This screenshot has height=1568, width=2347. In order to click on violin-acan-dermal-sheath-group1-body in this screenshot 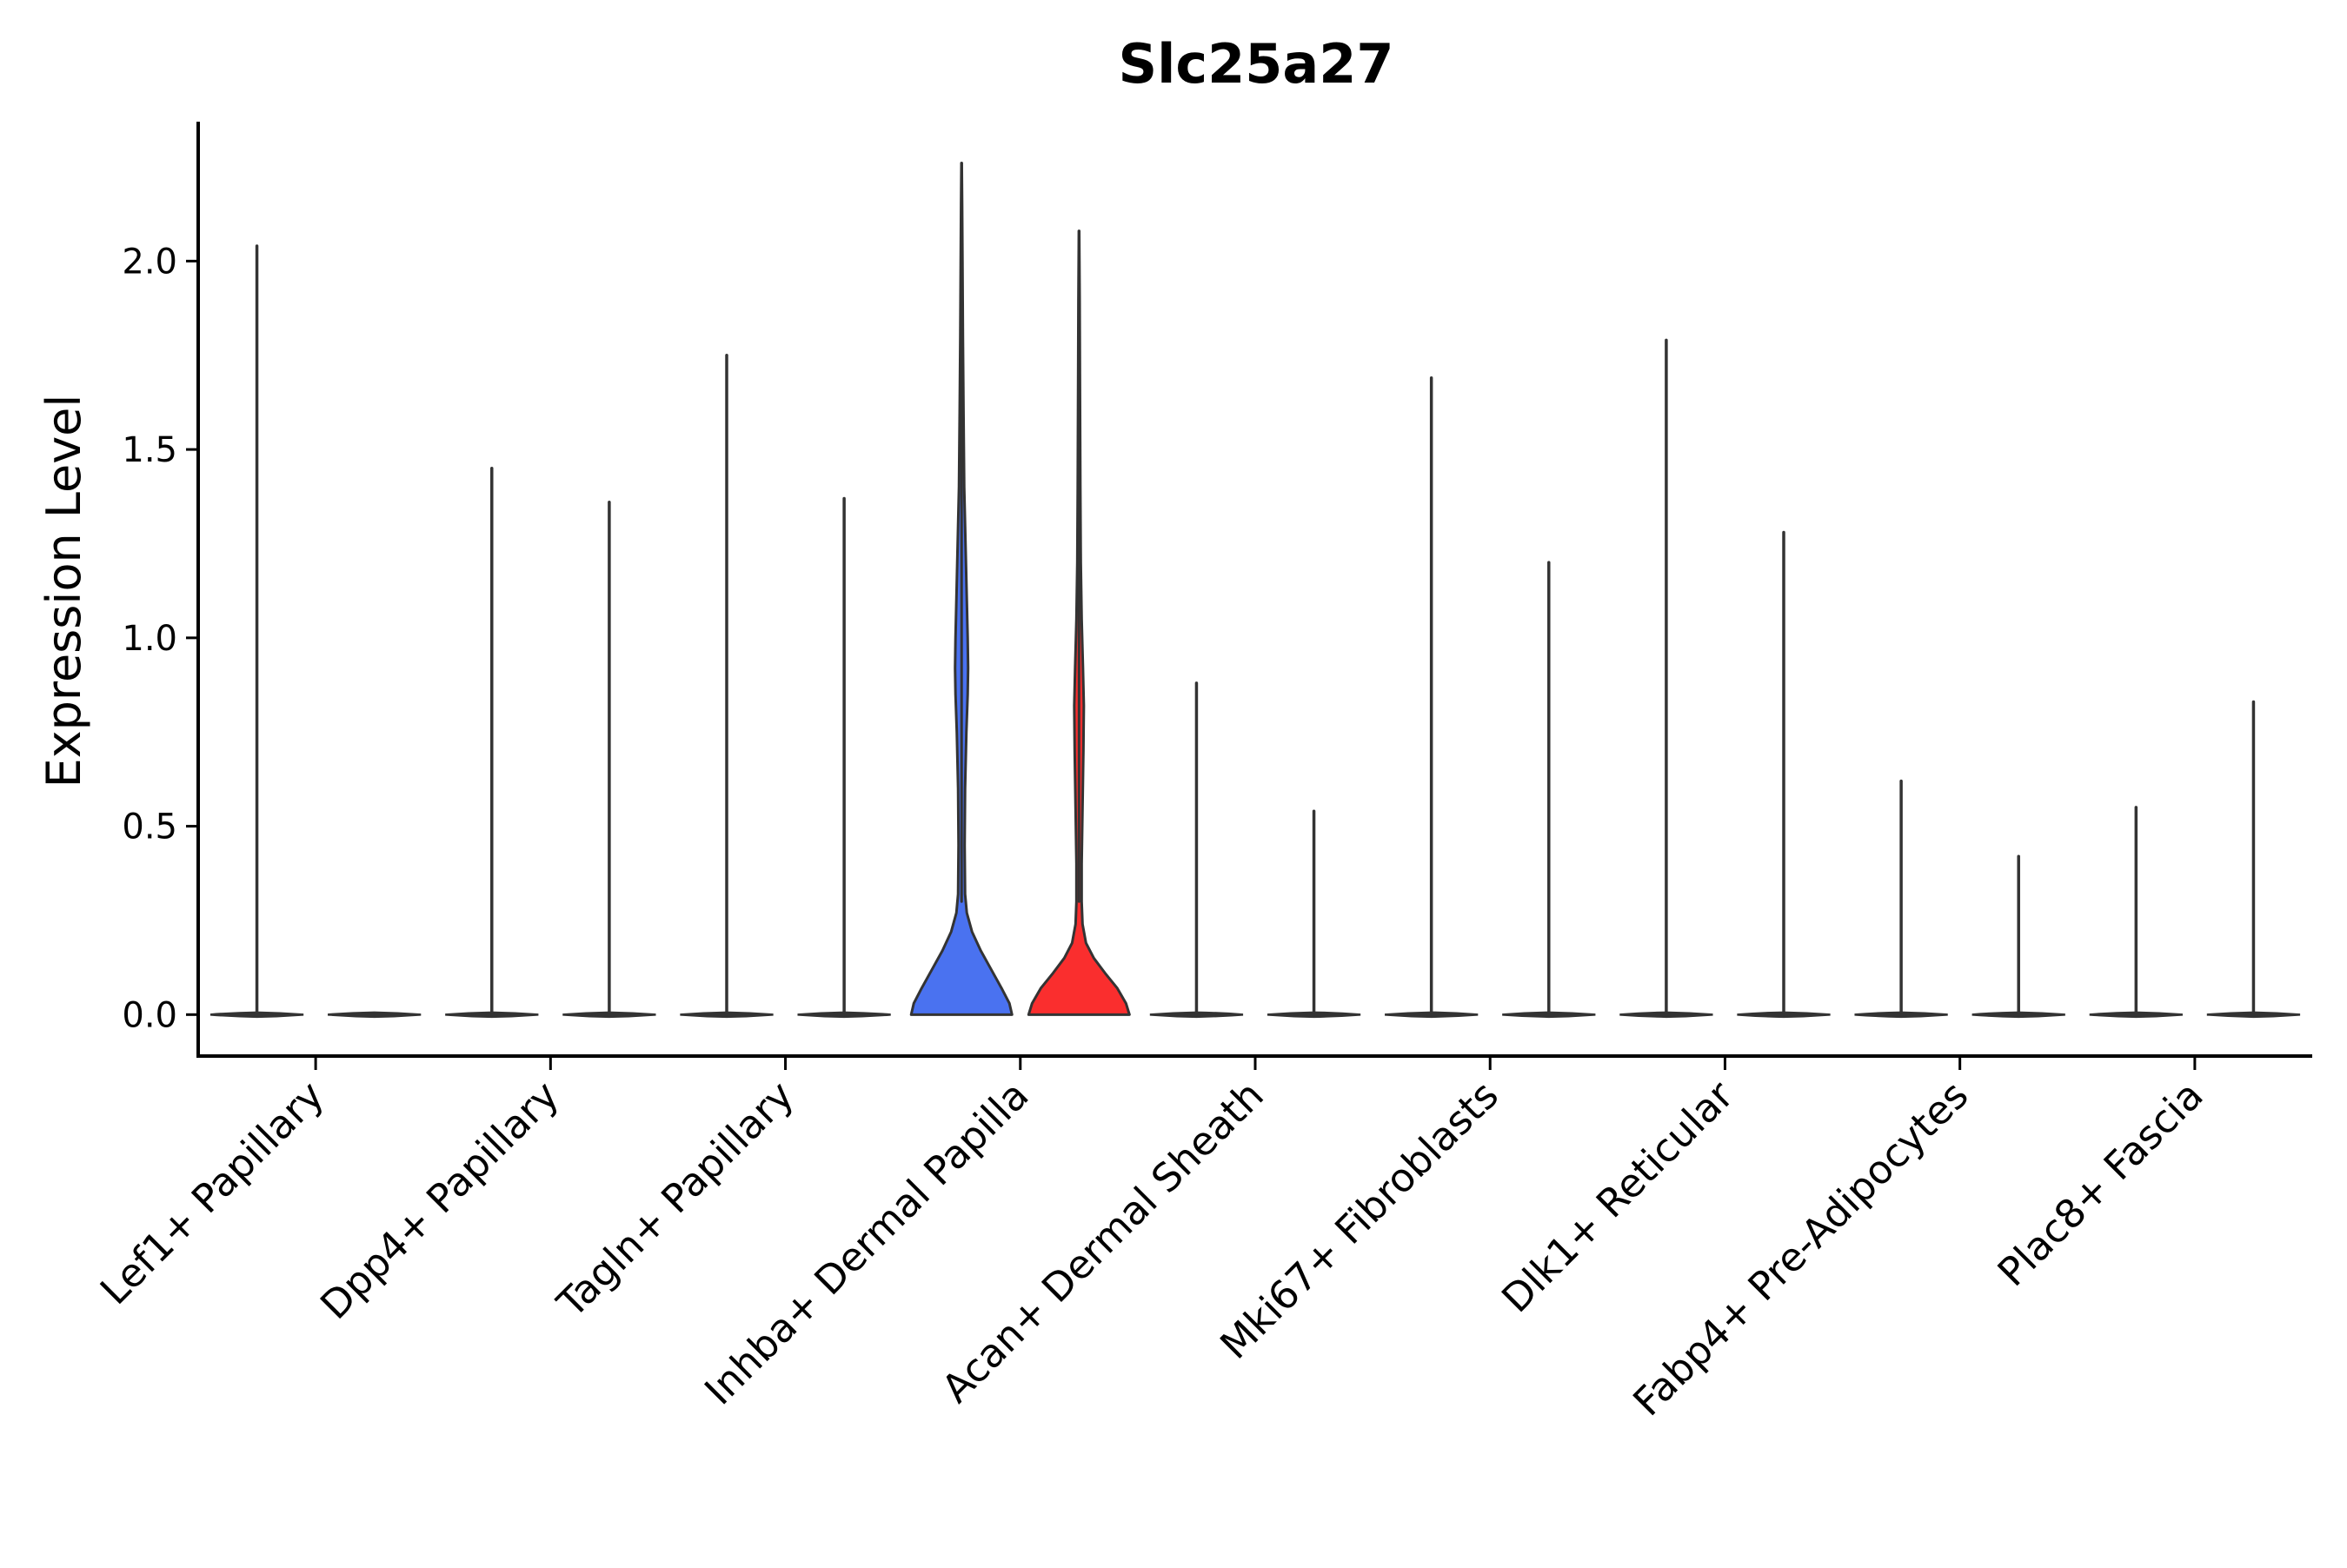, I will do `click(1197, 1015)`.